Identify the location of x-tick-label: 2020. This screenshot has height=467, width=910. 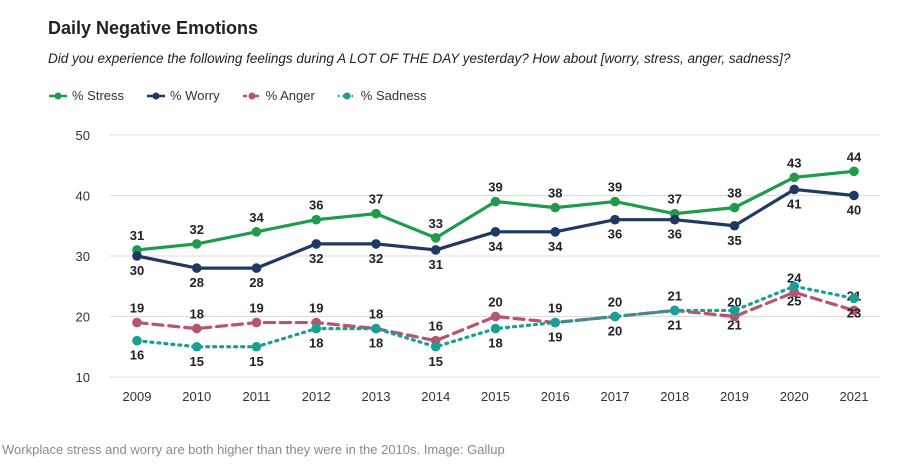
(794, 396).